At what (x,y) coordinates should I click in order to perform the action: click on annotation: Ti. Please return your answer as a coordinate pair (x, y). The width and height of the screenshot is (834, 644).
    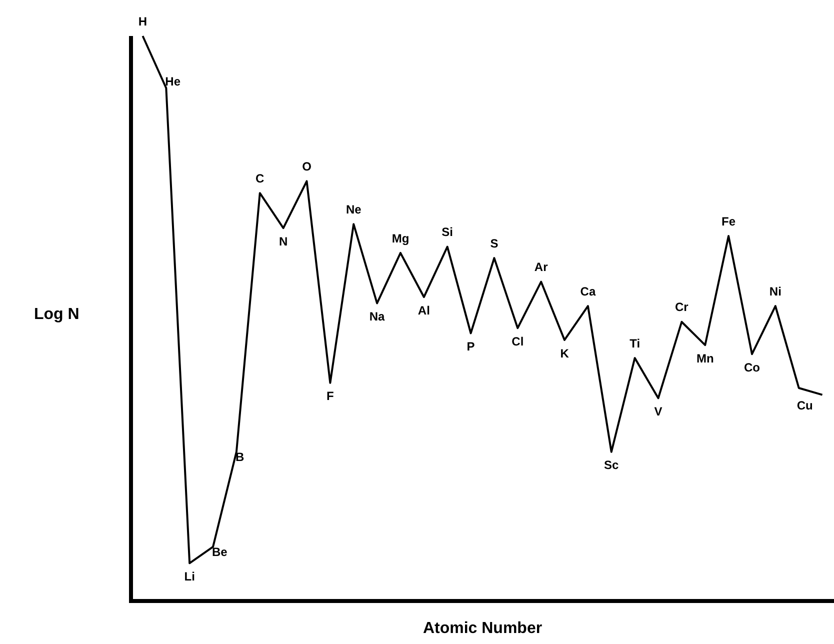
    Looking at the image, I should click on (635, 343).